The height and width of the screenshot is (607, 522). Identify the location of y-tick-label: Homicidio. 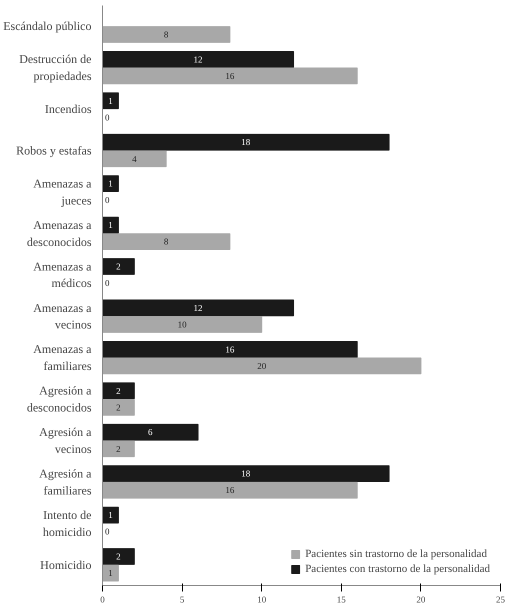
(66, 565).